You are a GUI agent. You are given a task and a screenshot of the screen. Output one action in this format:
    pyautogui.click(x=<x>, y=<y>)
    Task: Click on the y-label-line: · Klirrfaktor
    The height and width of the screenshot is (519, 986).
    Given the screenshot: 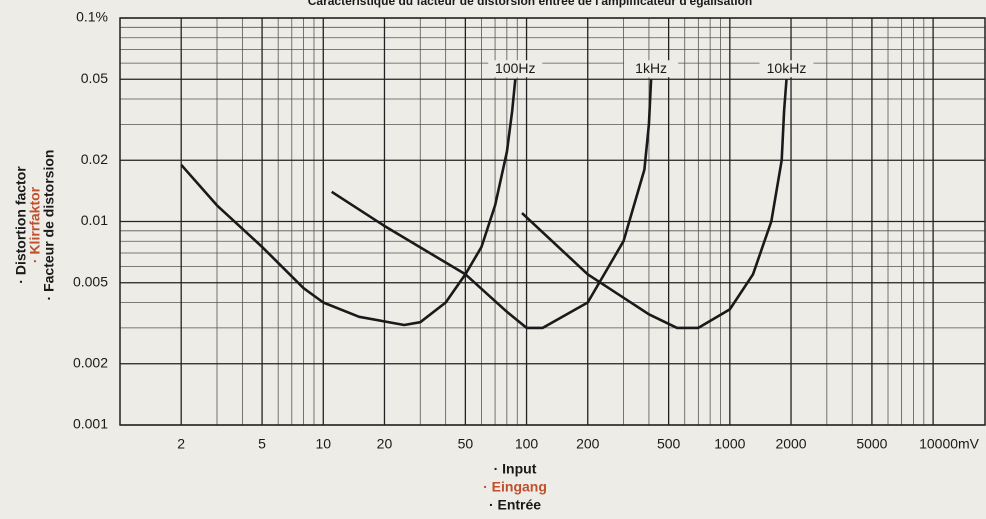 What is the action you would take?
    pyautogui.click(x=35, y=224)
    